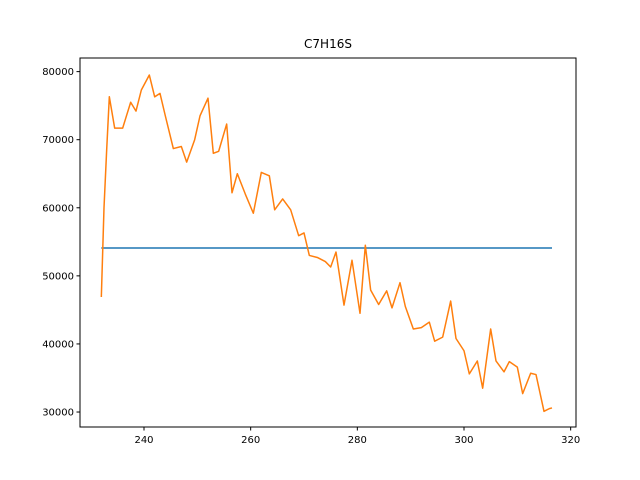 The image size is (640, 480). I want to click on y-tick-label: 30000, so click(58, 413).